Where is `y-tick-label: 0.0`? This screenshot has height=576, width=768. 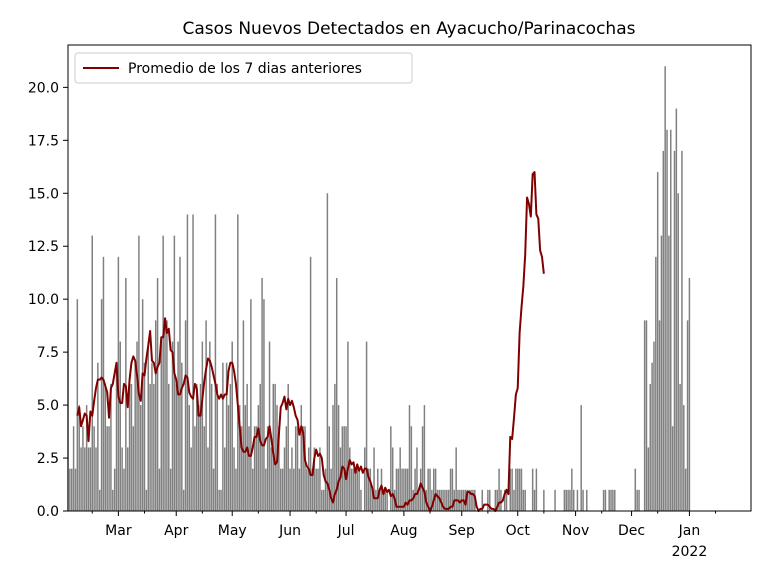 y-tick-label: 0.0 is located at coordinates (48, 512).